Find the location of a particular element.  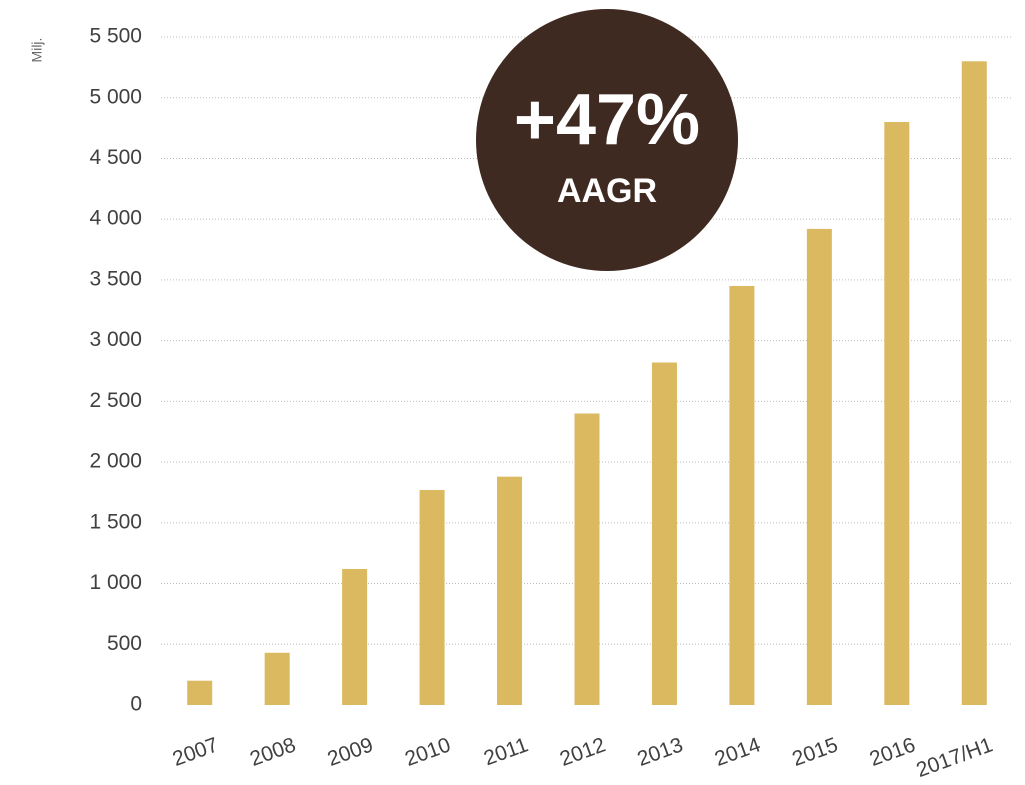

badge-headline: +47% is located at coordinates (607, 120).